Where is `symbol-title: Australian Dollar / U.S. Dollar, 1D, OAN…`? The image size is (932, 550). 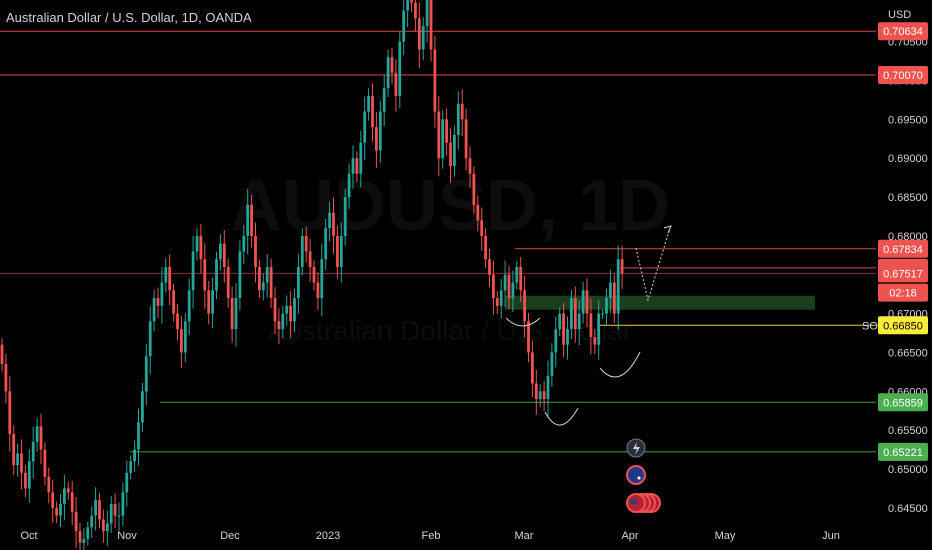 symbol-title: Australian Dollar / U.S. Dollar, 1D, OAN… is located at coordinates (129, 17).